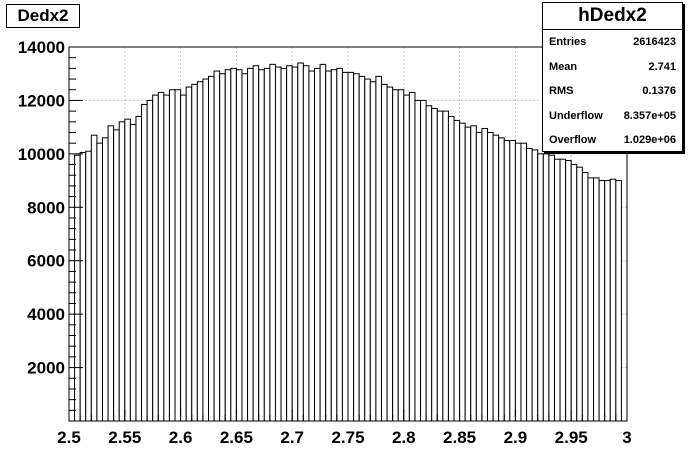 The height and width of the screenshot is (472, 696). Describe the element at coordinates (46, 207) in the screenshot. I see `y-tick-label: 8000` at that location.